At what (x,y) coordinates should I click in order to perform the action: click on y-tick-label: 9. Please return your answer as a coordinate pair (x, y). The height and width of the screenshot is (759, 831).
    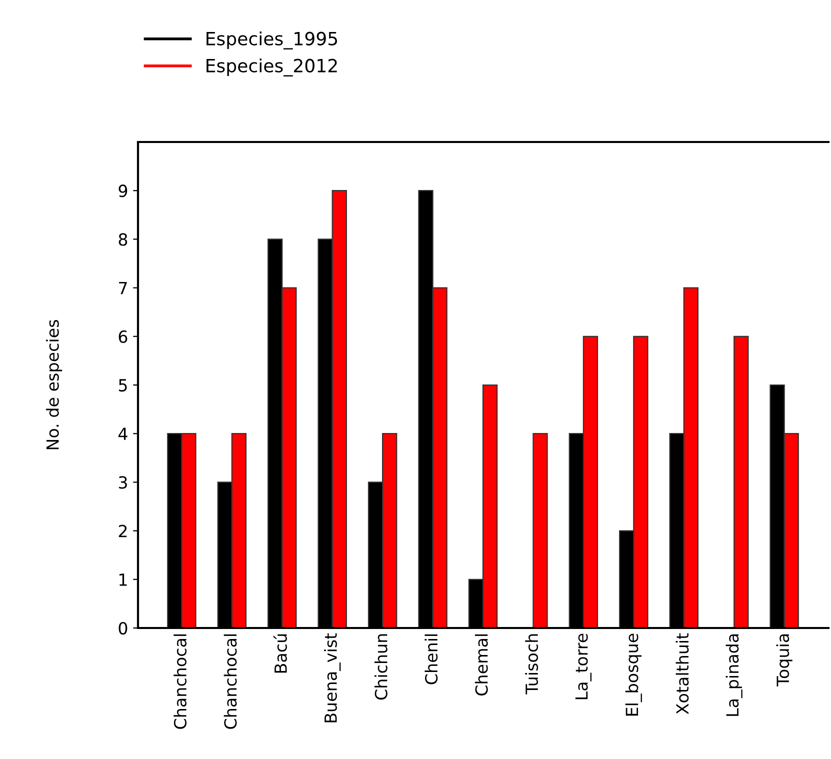
    Looking at the image, I should click on (123, 191).